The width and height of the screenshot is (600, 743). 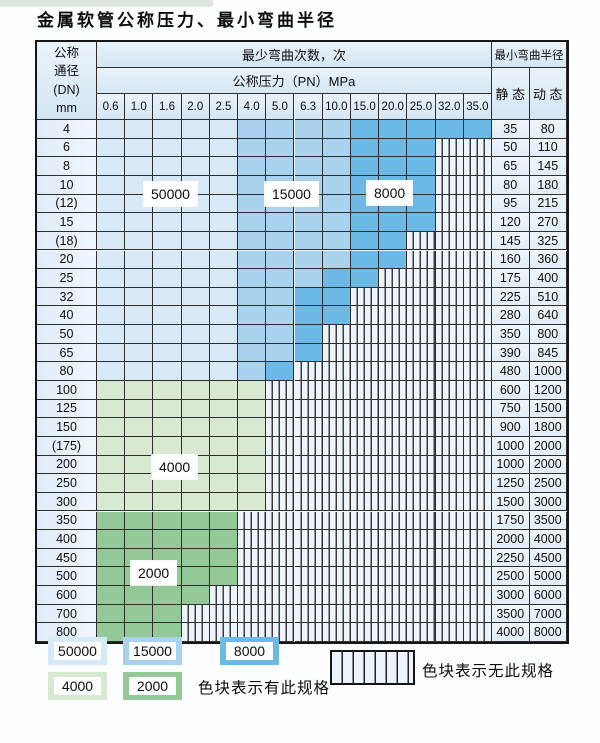 I want to click on header-dn-line: mm, so click(x=66, y=107).